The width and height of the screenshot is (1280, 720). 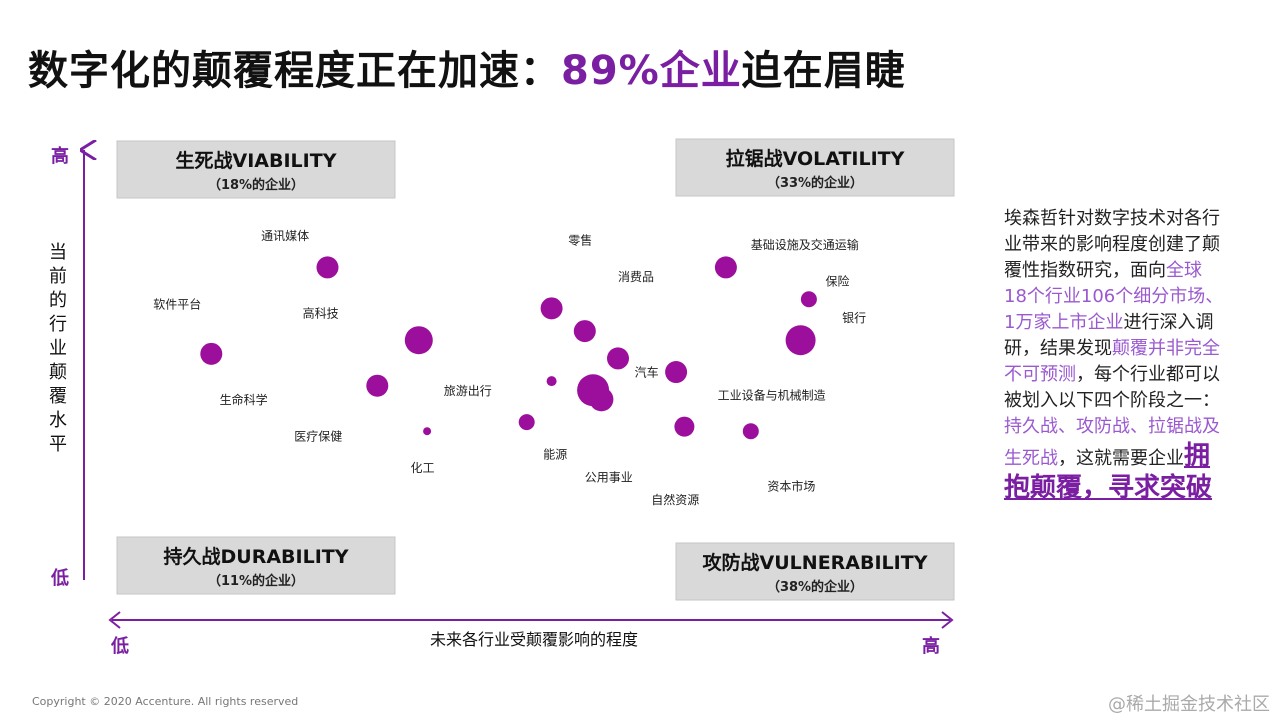 What do you see at coordinates (1112, 442) in the screenshot?
I see `side-p6: 持久战、攻防战、拉锯战及生死战` at bounding box center [1112, 442].